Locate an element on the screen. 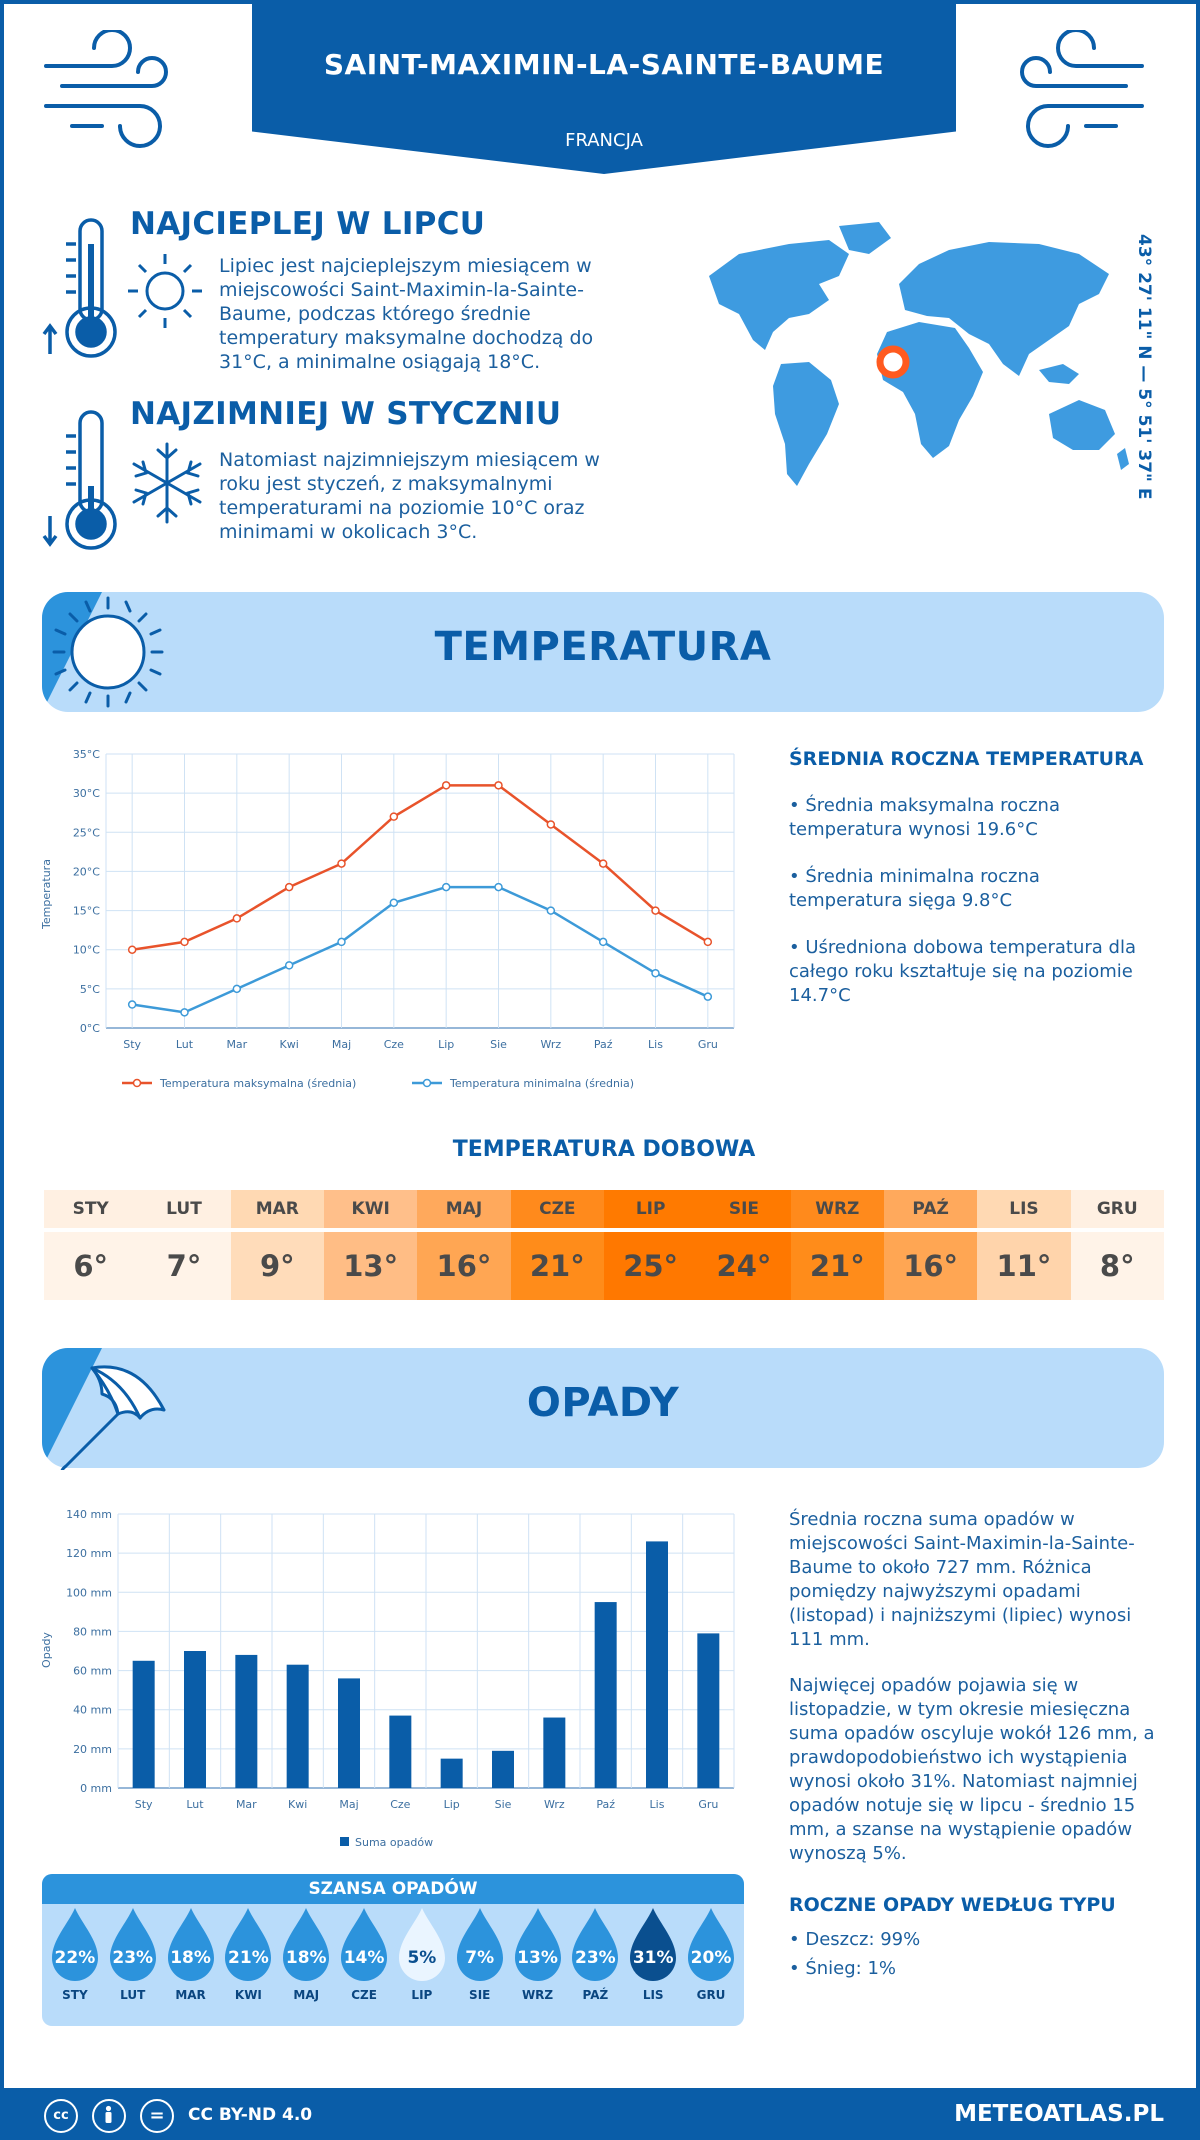 Image resolution: width=1200 pixels, height=2140 pixels. australia-shape is located at coordinates (1082, 425).